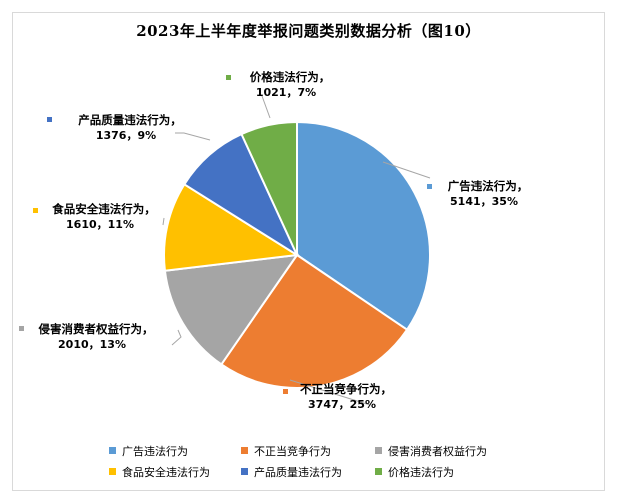  Describe the element at coordinates (342, 404) in the screenshot. I see `data-label-value-unfair: 3747，25%` at that location.